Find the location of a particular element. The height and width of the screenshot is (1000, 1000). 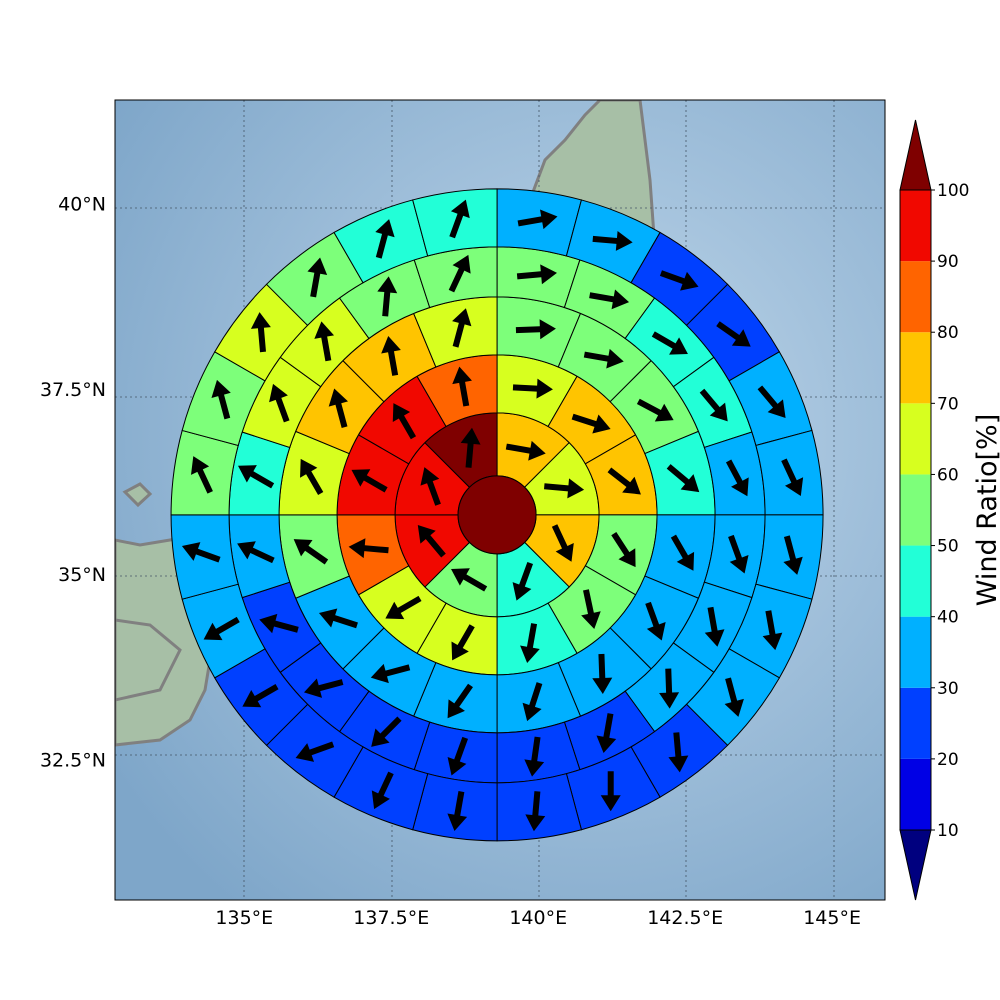

x-tick-labels: 135°E 137.5°E 140°E 142.5°E 145°E is located at coordinates (538, 918).